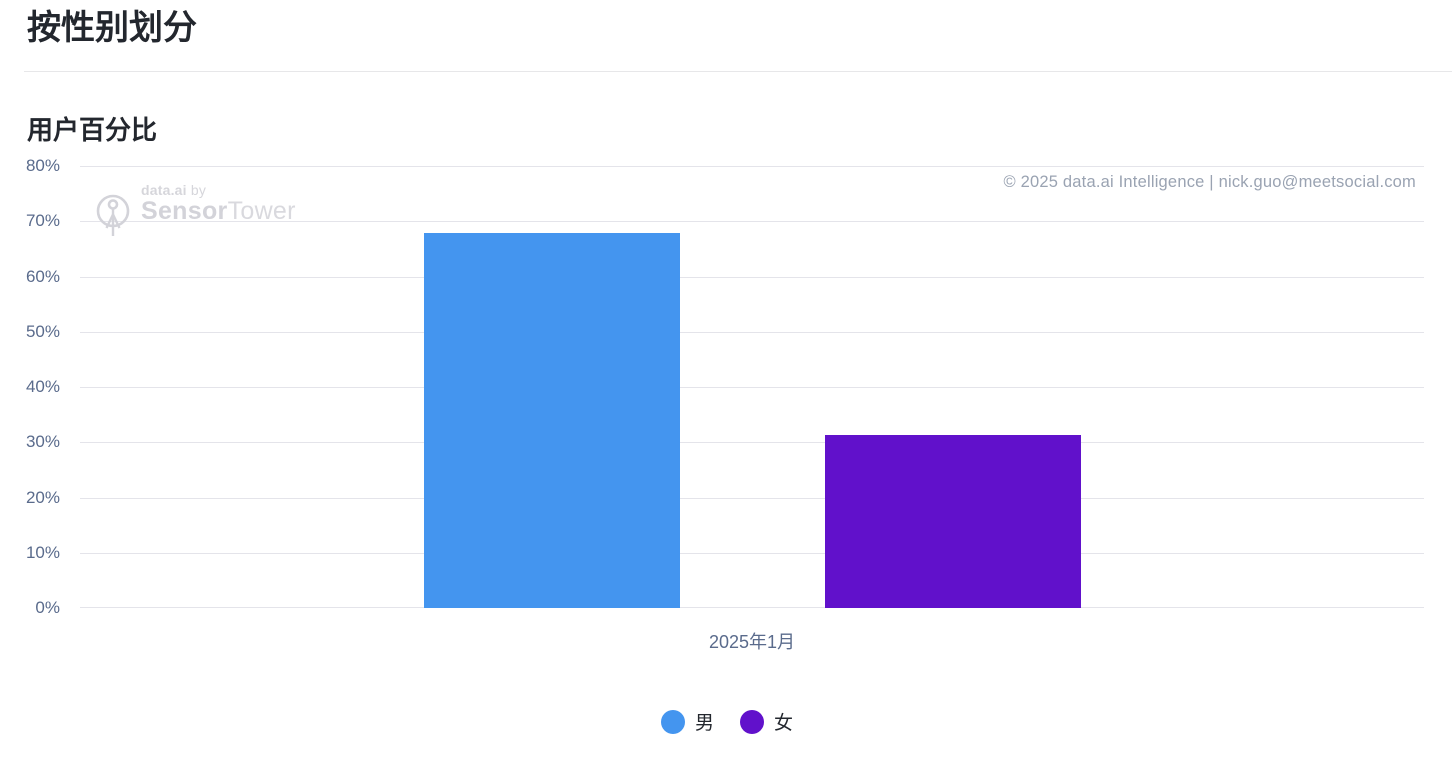  I want to click on legend: 男女, so click(727, 721).